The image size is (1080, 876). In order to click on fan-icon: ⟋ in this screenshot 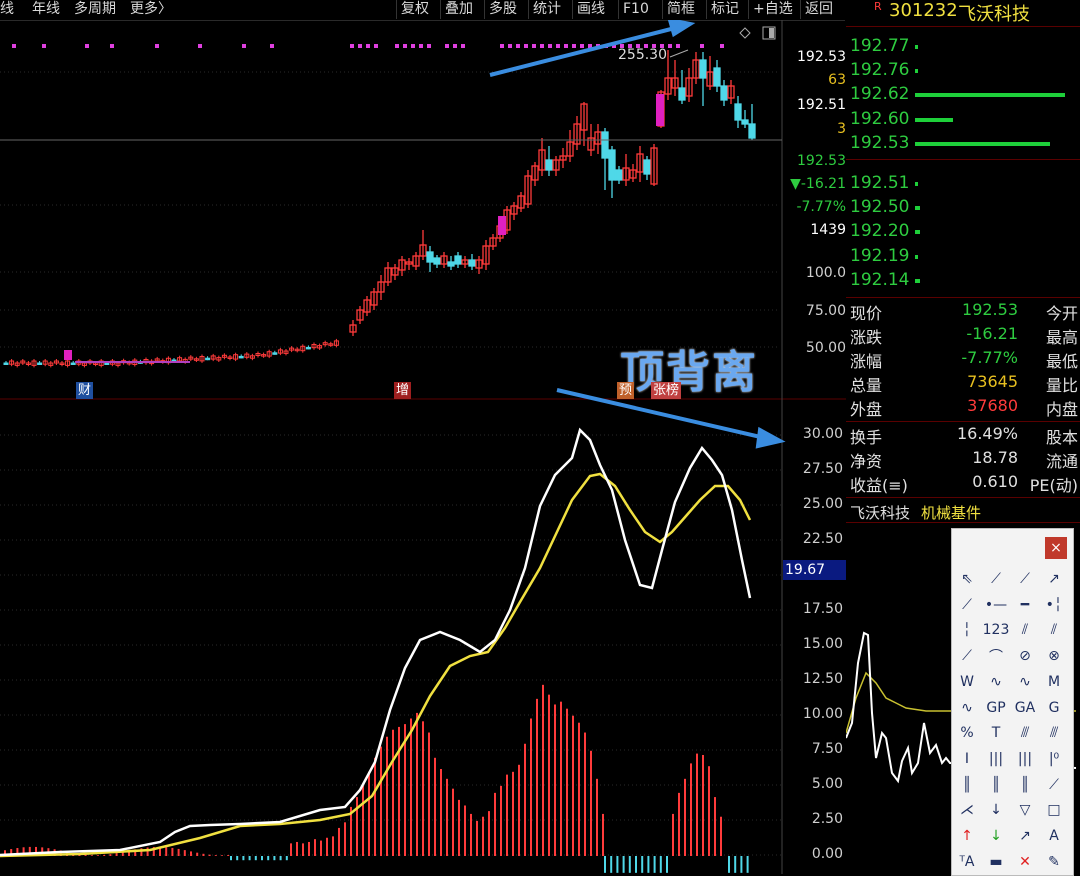, I will do `click(1054, 784)`.